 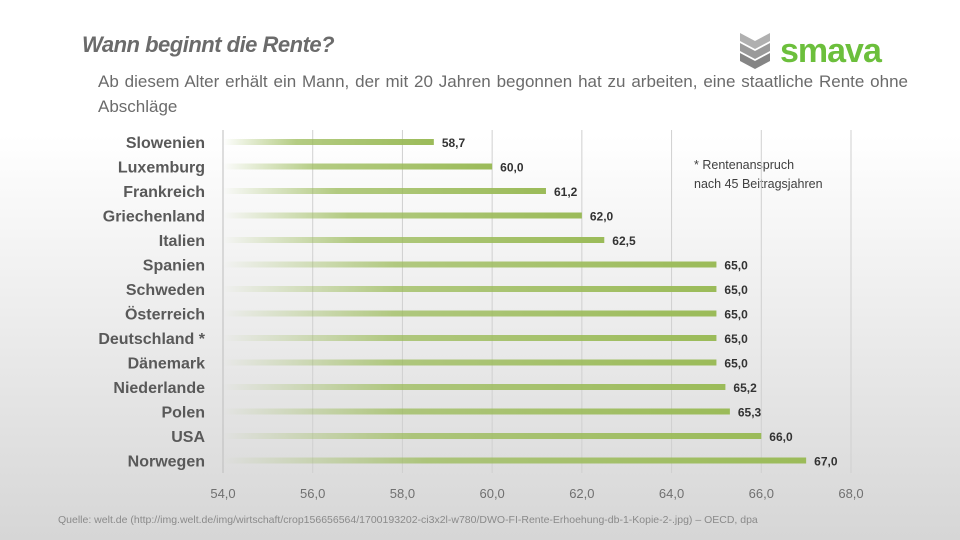 What do you see at coordinates (208, 44) in the screenshot?
I see `slide-title: Wann beginnt die Rente?` at bounding box center [208, 44].